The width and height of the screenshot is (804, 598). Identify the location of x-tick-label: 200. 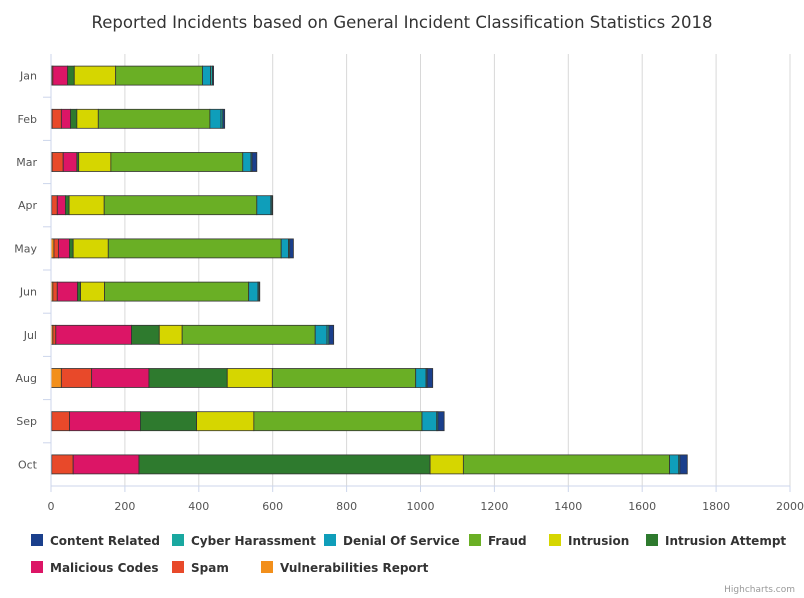
(124, 506).